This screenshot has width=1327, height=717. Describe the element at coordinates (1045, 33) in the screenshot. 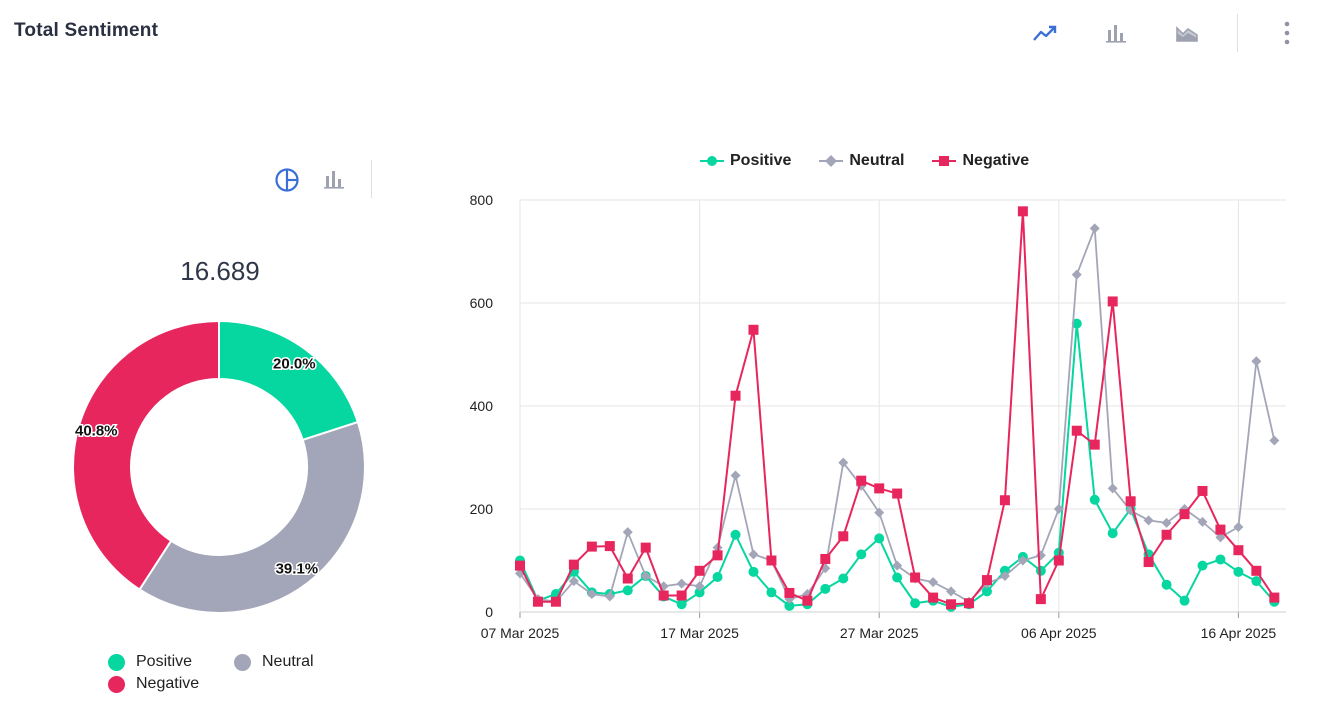

I see `trend-line-icon` at that location.